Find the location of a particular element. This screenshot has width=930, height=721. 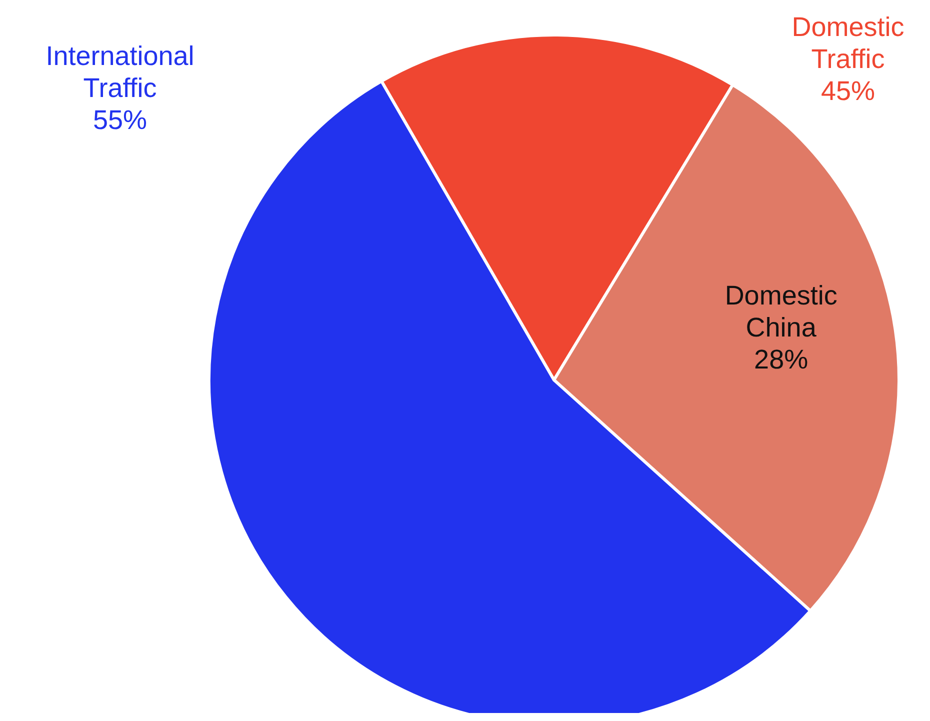

data-label: 55% is located at coordinates (120, 120).